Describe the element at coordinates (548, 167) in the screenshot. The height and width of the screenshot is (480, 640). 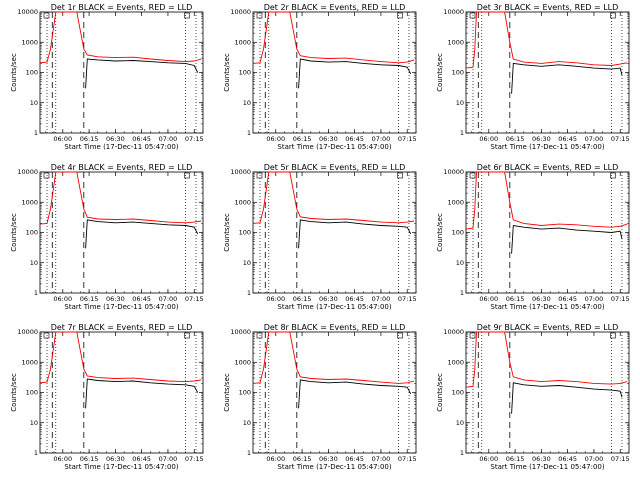
I see `chart-title: Det 6r BLACK = Events, RED = LLD` at that location.